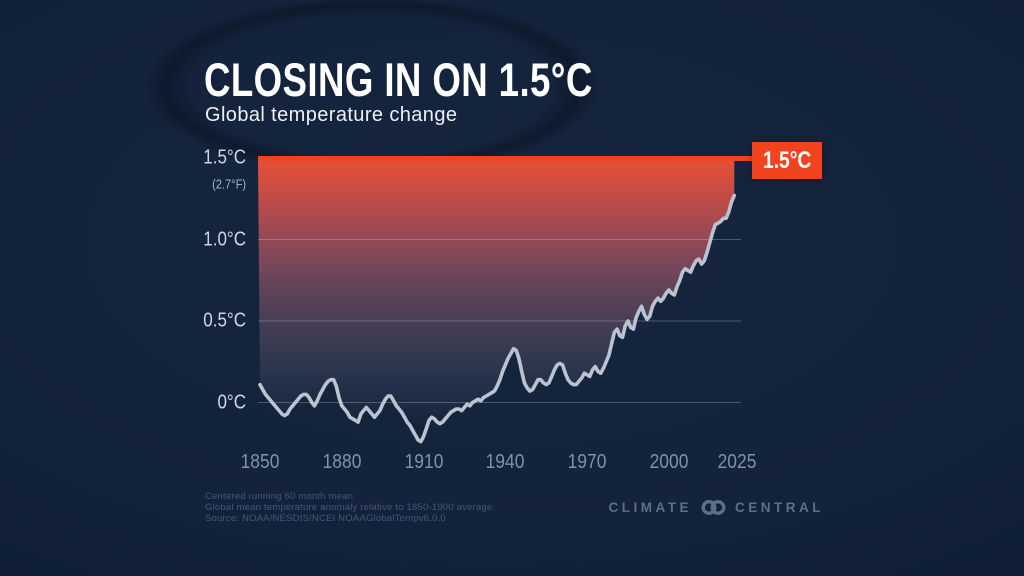 This screenshot has height=576, width=1024. What do you see at coordinates (224, 157) in the screenshot?
I see `y-axis-label-1-5c: 1.5°C` at bounding box center [224, 157].